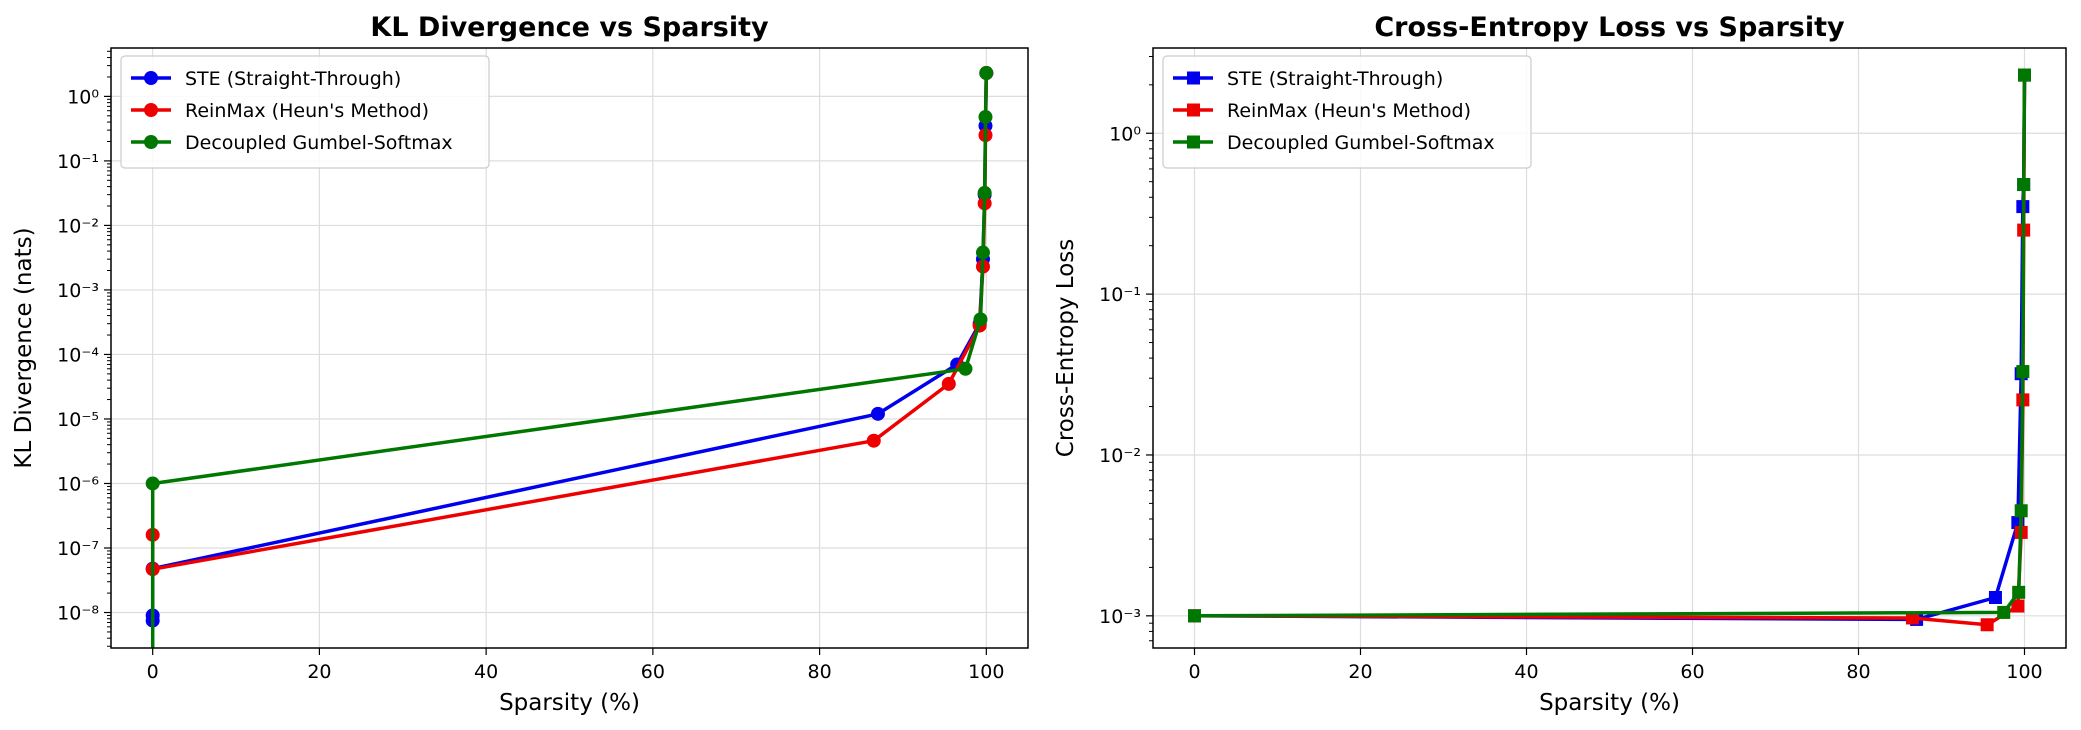  Describe the element at coordinates (569, 27) in the screenshot. I see `chart-title: KL Divergence vs Sparsity` at that location.